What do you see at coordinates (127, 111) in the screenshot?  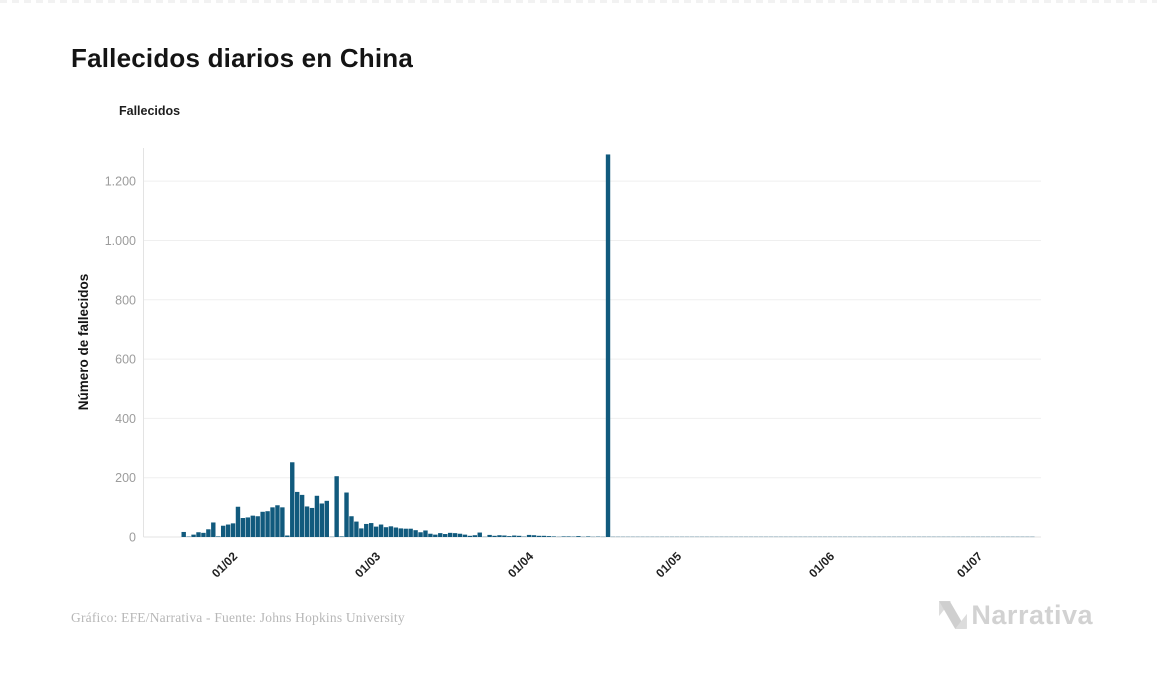 I see `legend: Fallecidos` at bounding box center [127, 111].